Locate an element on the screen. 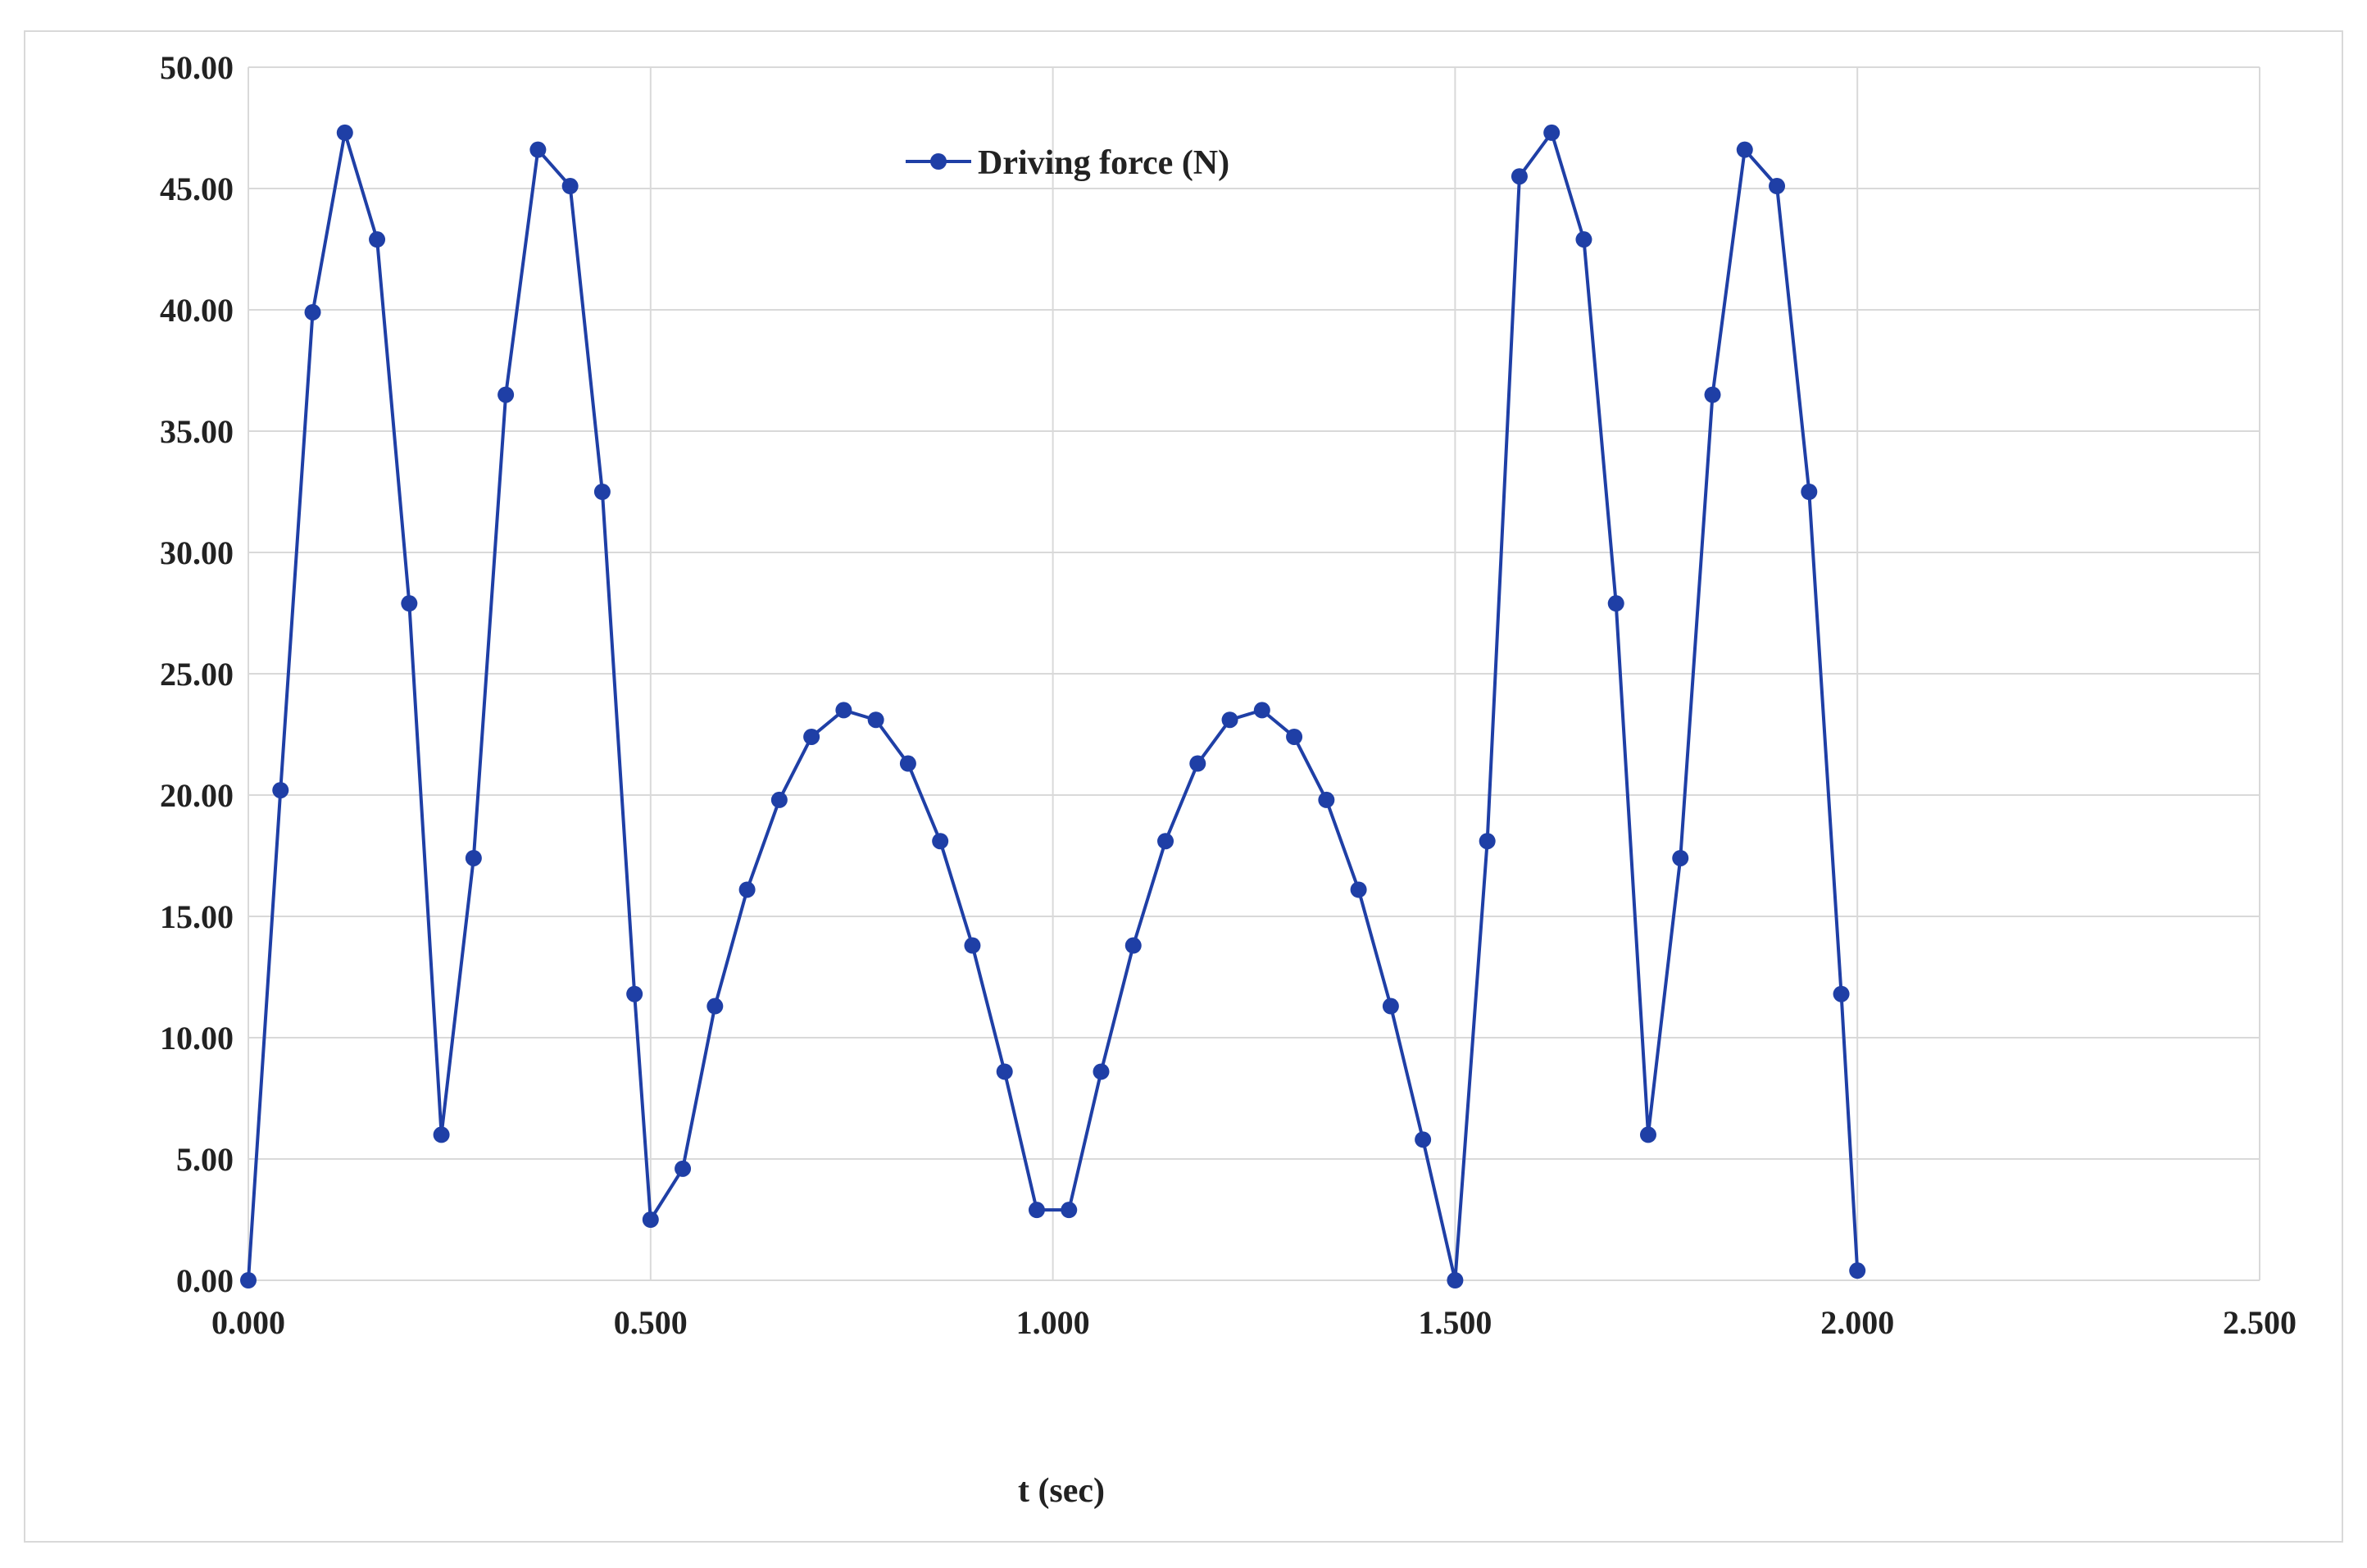  legend-marker-swatch is located at coordinates (938, 161).